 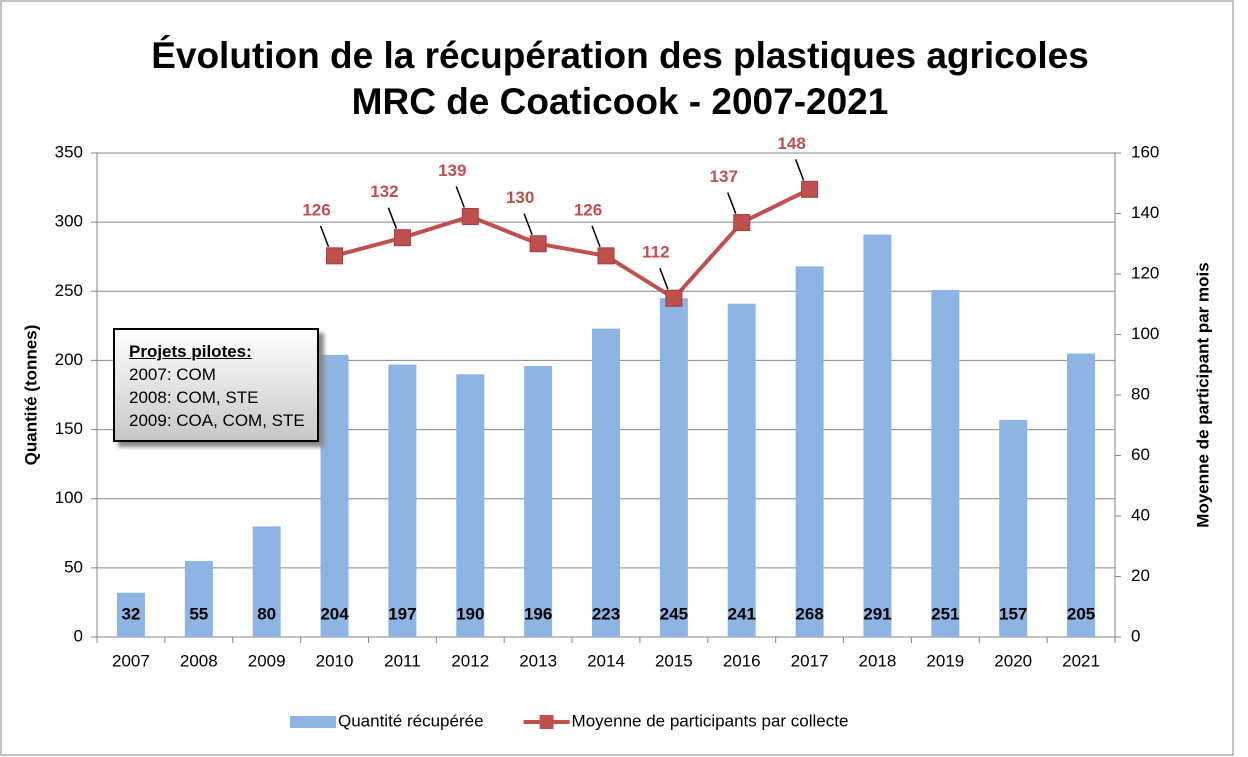 I want to click on line, so click(x=572, y=244).